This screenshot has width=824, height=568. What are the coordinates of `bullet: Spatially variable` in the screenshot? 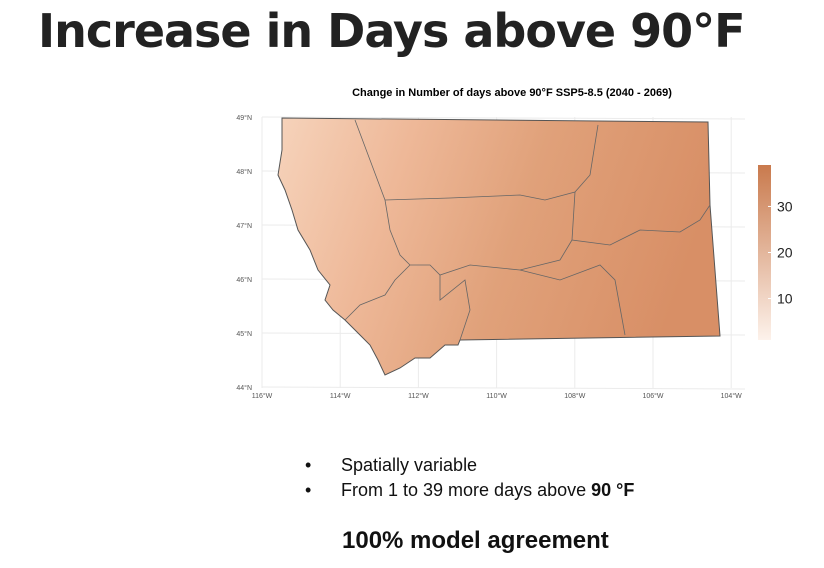 It's located at (469, 465).